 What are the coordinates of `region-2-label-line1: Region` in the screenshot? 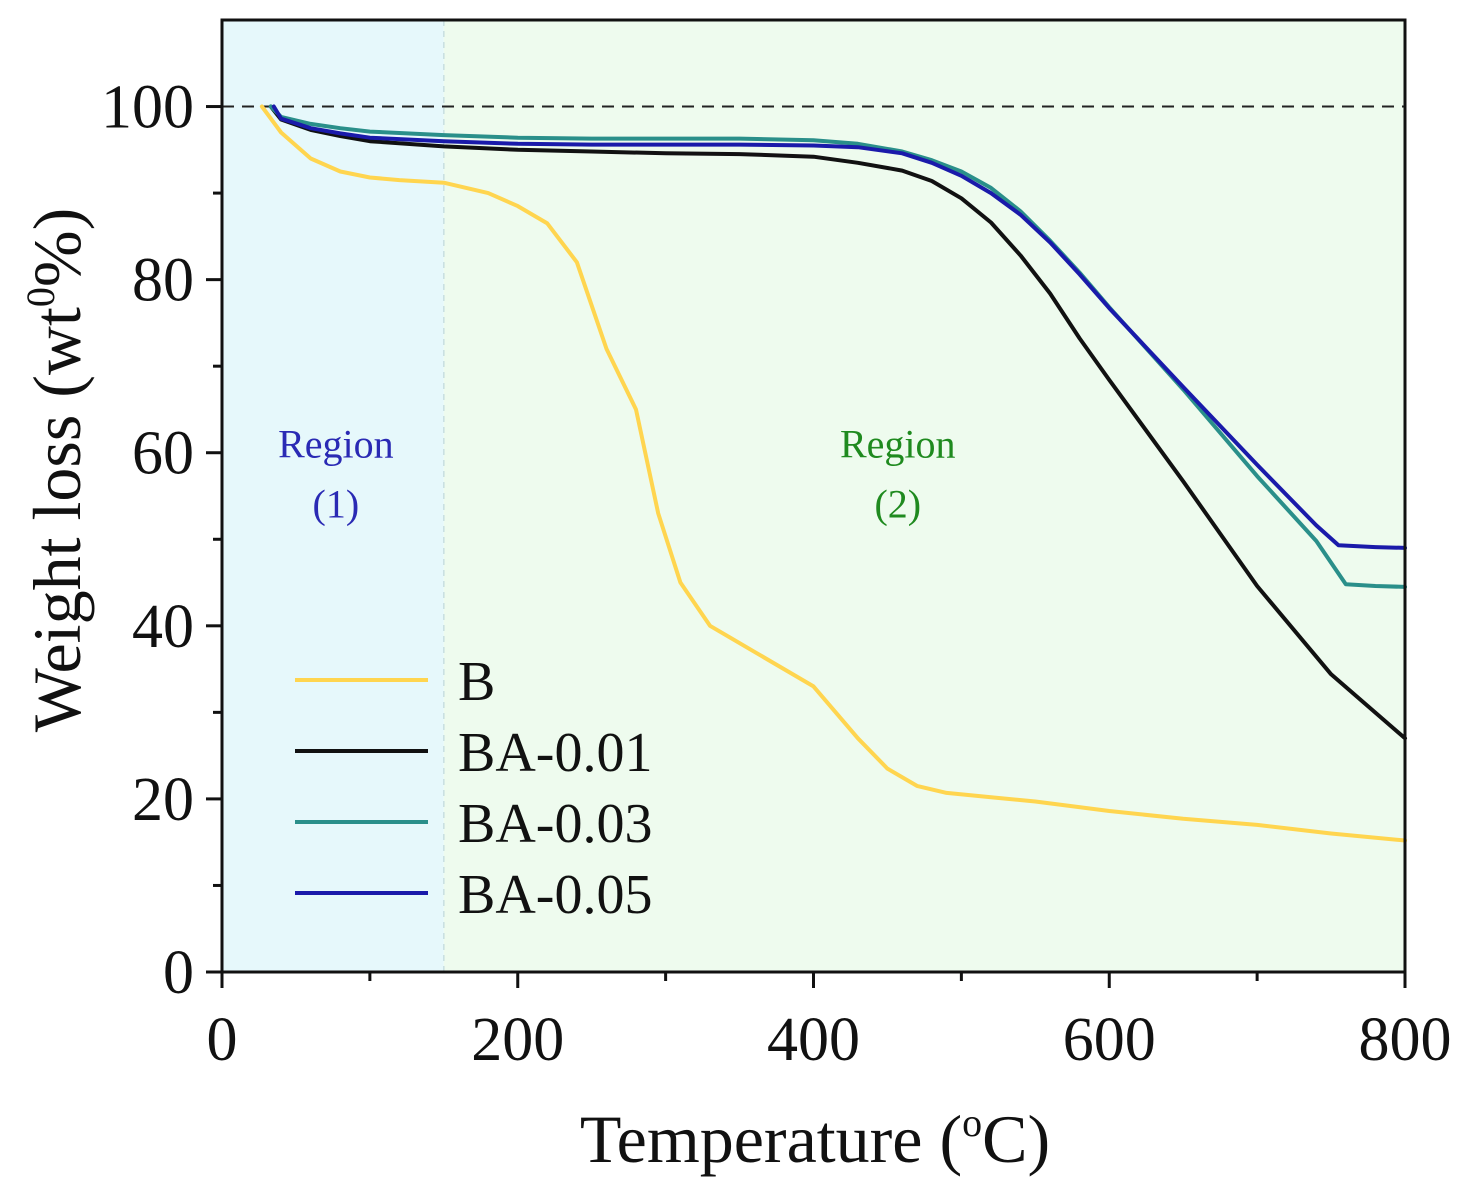 It's located at (898, 443).